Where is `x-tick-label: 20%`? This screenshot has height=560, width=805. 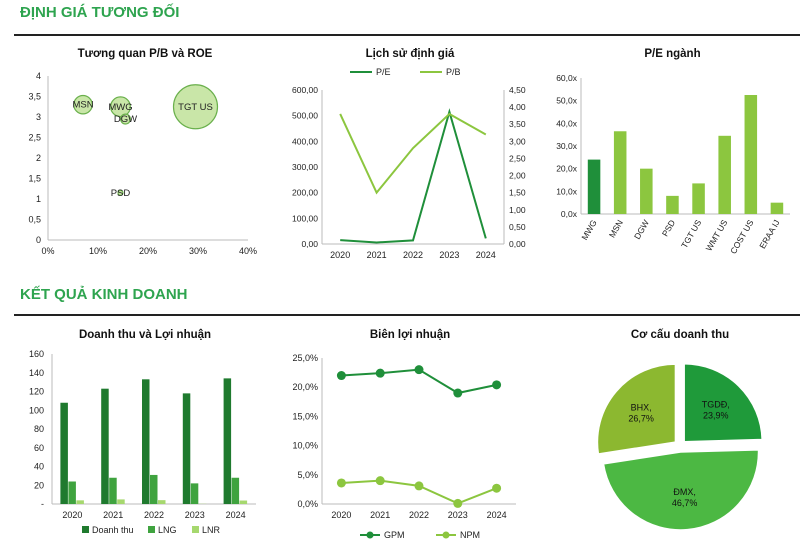
x-tick-label: 20% is located at coordinates (148, 251).